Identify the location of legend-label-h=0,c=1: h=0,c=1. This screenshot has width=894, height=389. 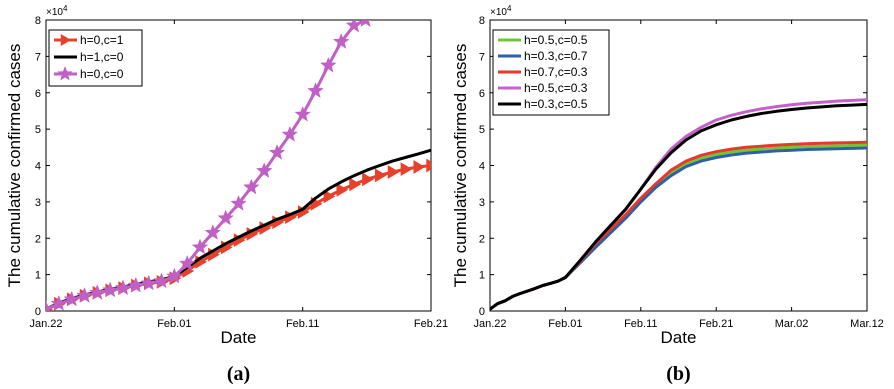
(102, 40).